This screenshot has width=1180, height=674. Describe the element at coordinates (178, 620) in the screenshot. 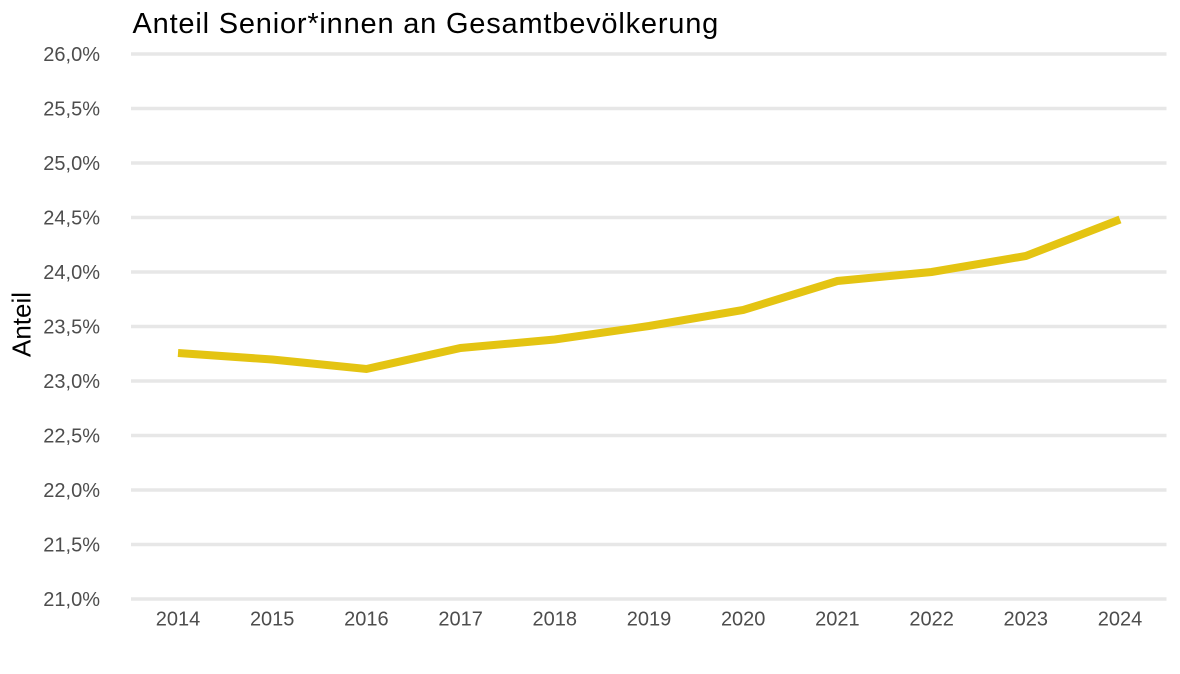

I see `svg-text: 2014` at that location.